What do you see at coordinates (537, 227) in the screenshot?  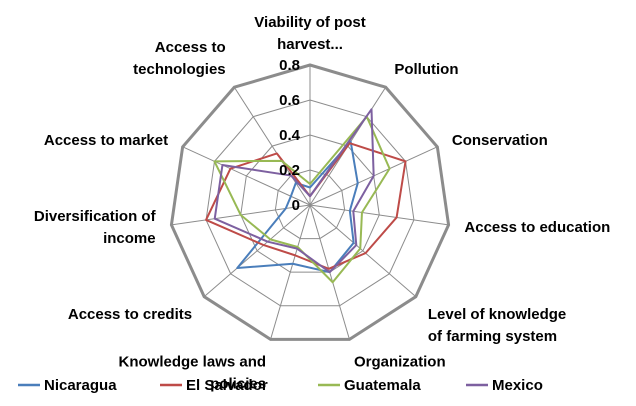 I see `category-label: Access to education` at bounding box center [537, 227].